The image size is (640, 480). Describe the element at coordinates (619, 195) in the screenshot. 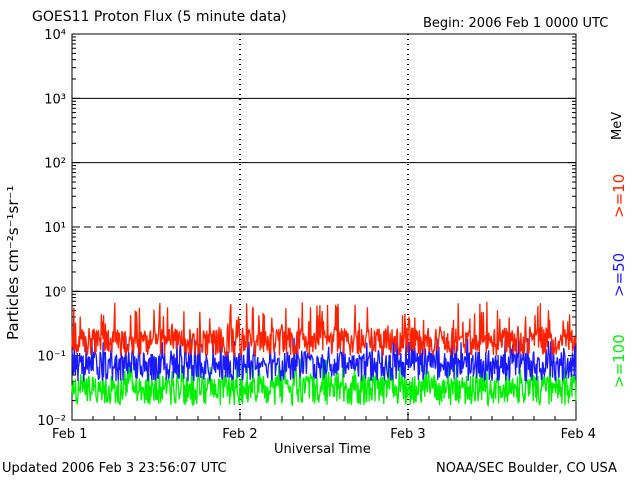

I see `legend-ge10: >=10` at that location.